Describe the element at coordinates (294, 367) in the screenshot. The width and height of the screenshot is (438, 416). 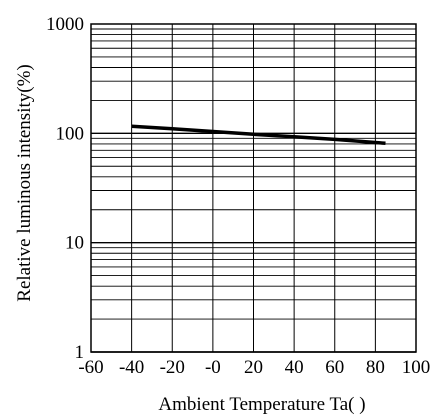
I see `x-tick-label: 40` at that location.